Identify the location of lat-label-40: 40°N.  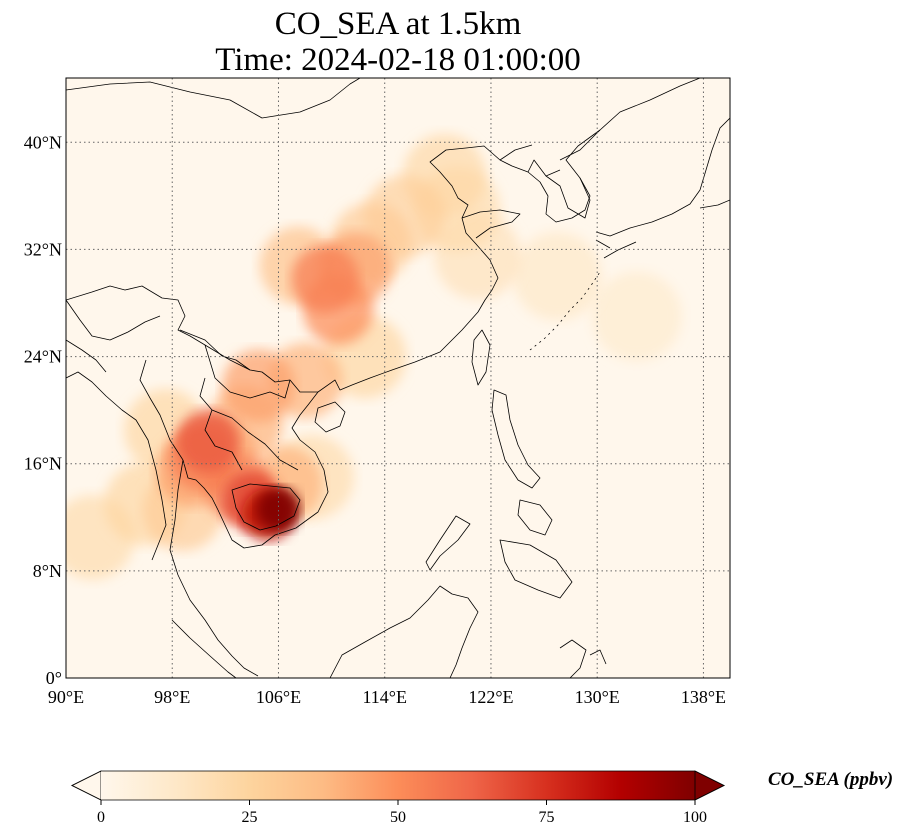
(43, 142).